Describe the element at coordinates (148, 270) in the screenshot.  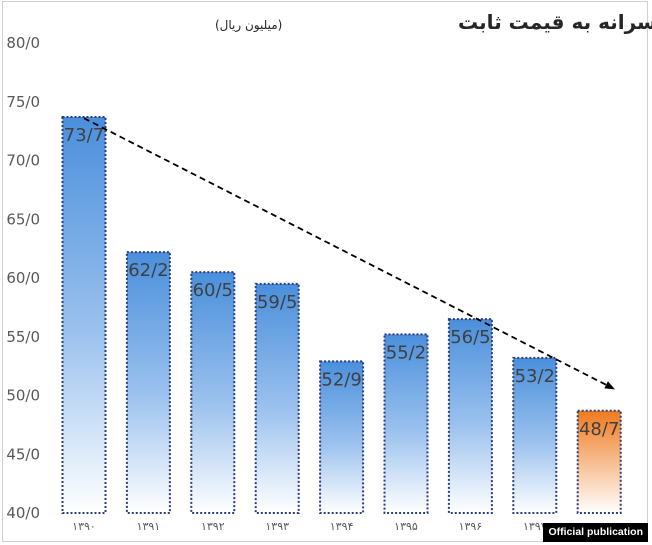
I see `bar-value-label: 62/2` at that location.